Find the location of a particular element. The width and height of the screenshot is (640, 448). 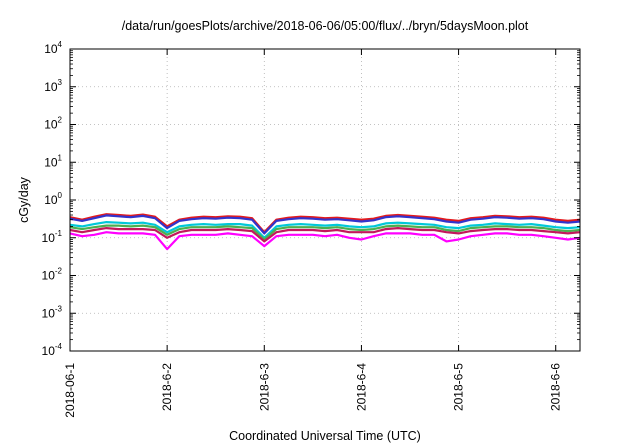

x-tick-label: 2018-6-2 is located at coordinates (167, 387).